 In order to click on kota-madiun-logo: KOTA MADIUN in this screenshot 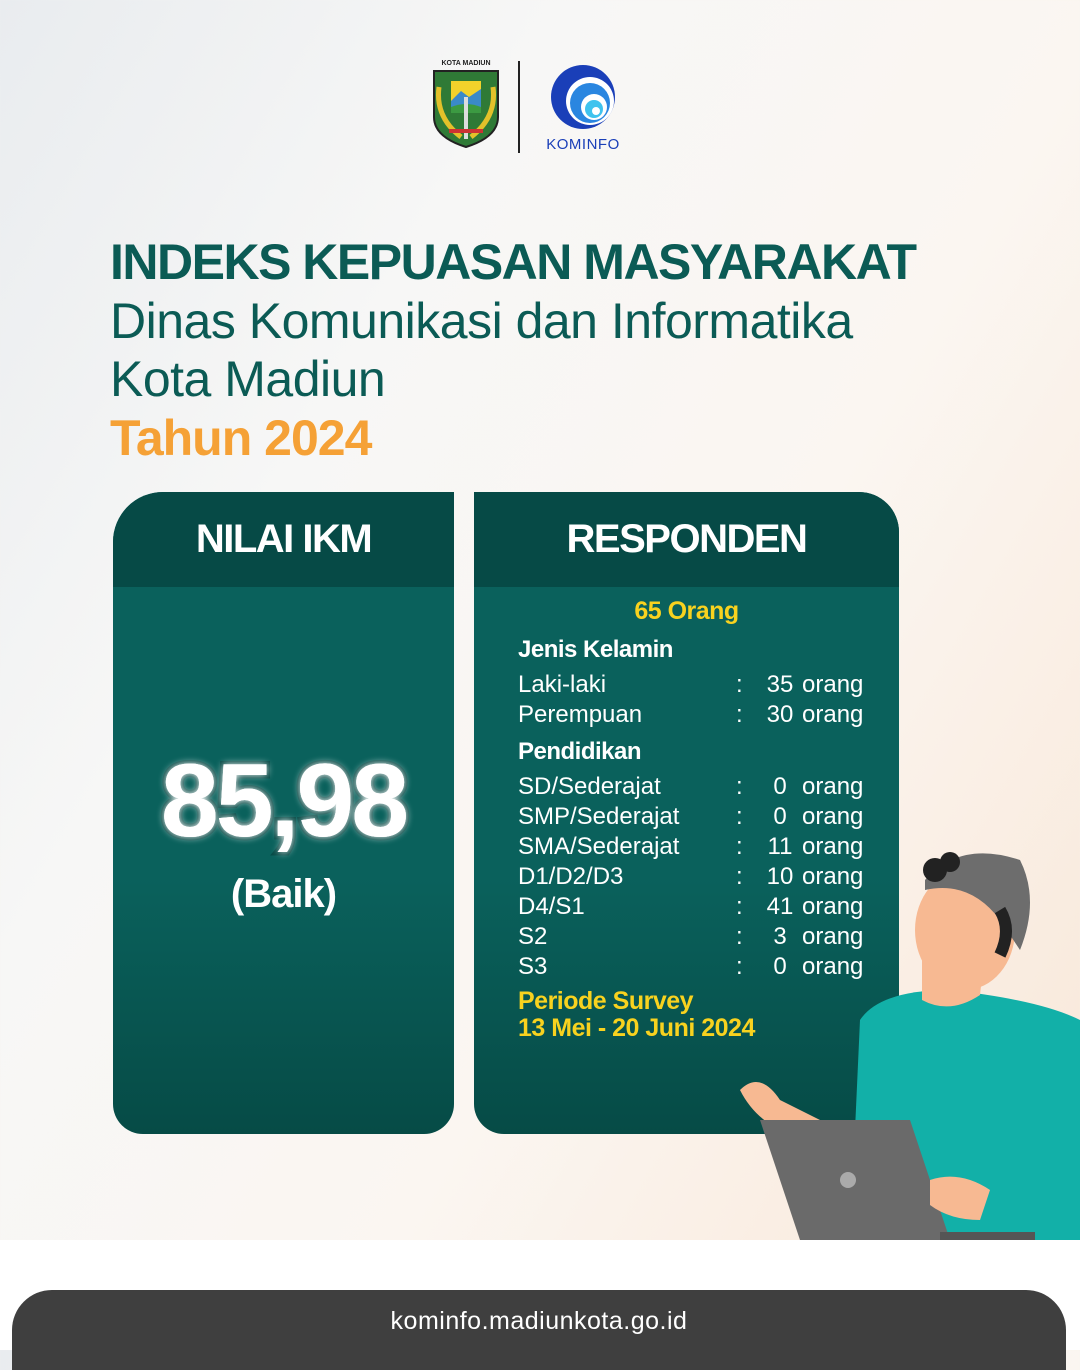, I will do `click(466, 107)`.